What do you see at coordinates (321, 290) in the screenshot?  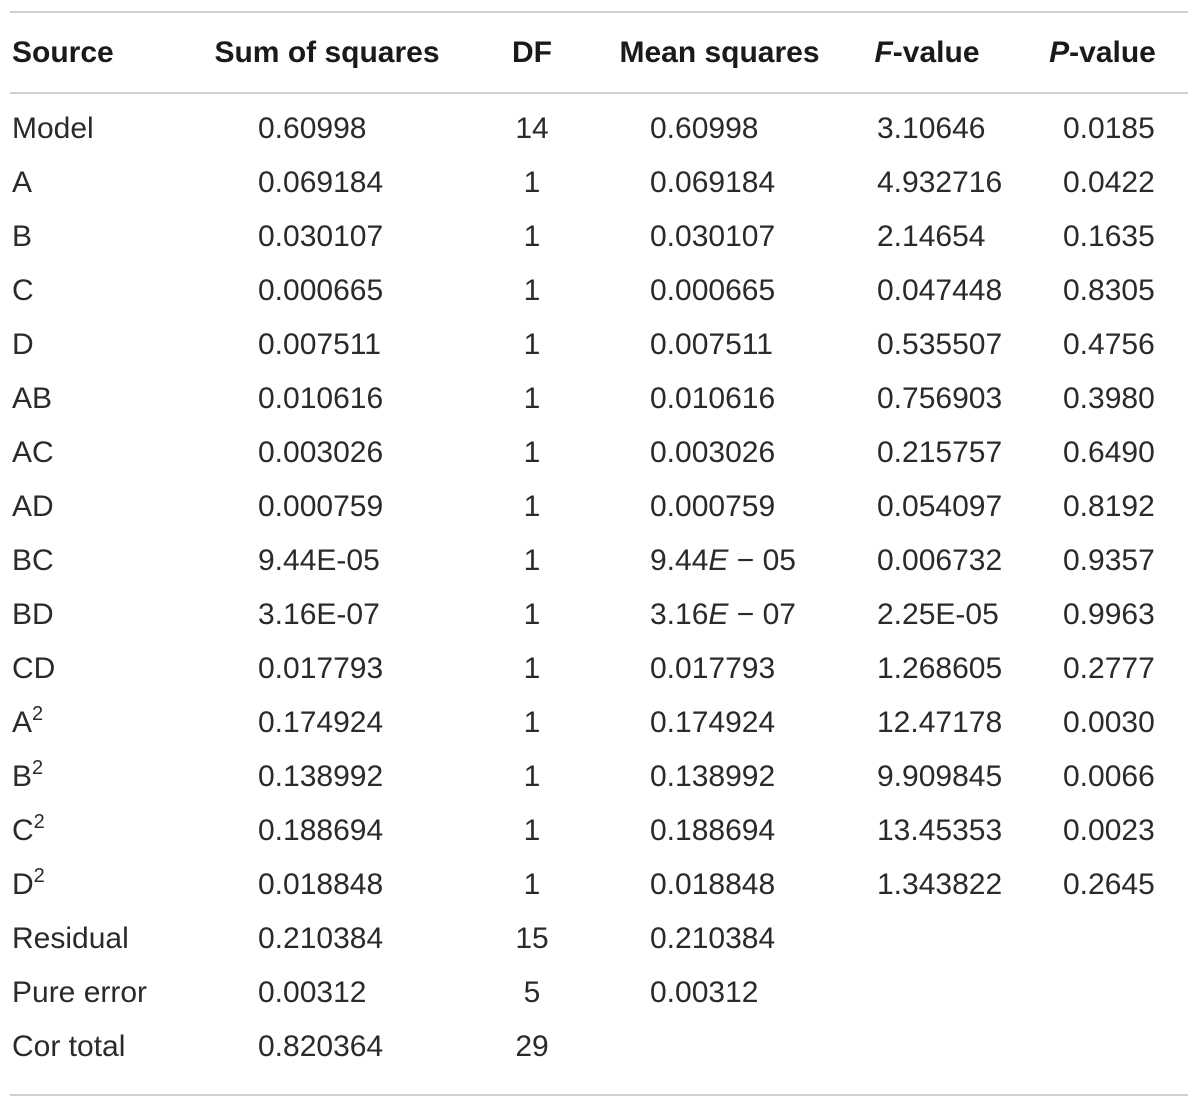 I see `cell-sum-of-squares: 0.000665` at bounding box center [321, 290].